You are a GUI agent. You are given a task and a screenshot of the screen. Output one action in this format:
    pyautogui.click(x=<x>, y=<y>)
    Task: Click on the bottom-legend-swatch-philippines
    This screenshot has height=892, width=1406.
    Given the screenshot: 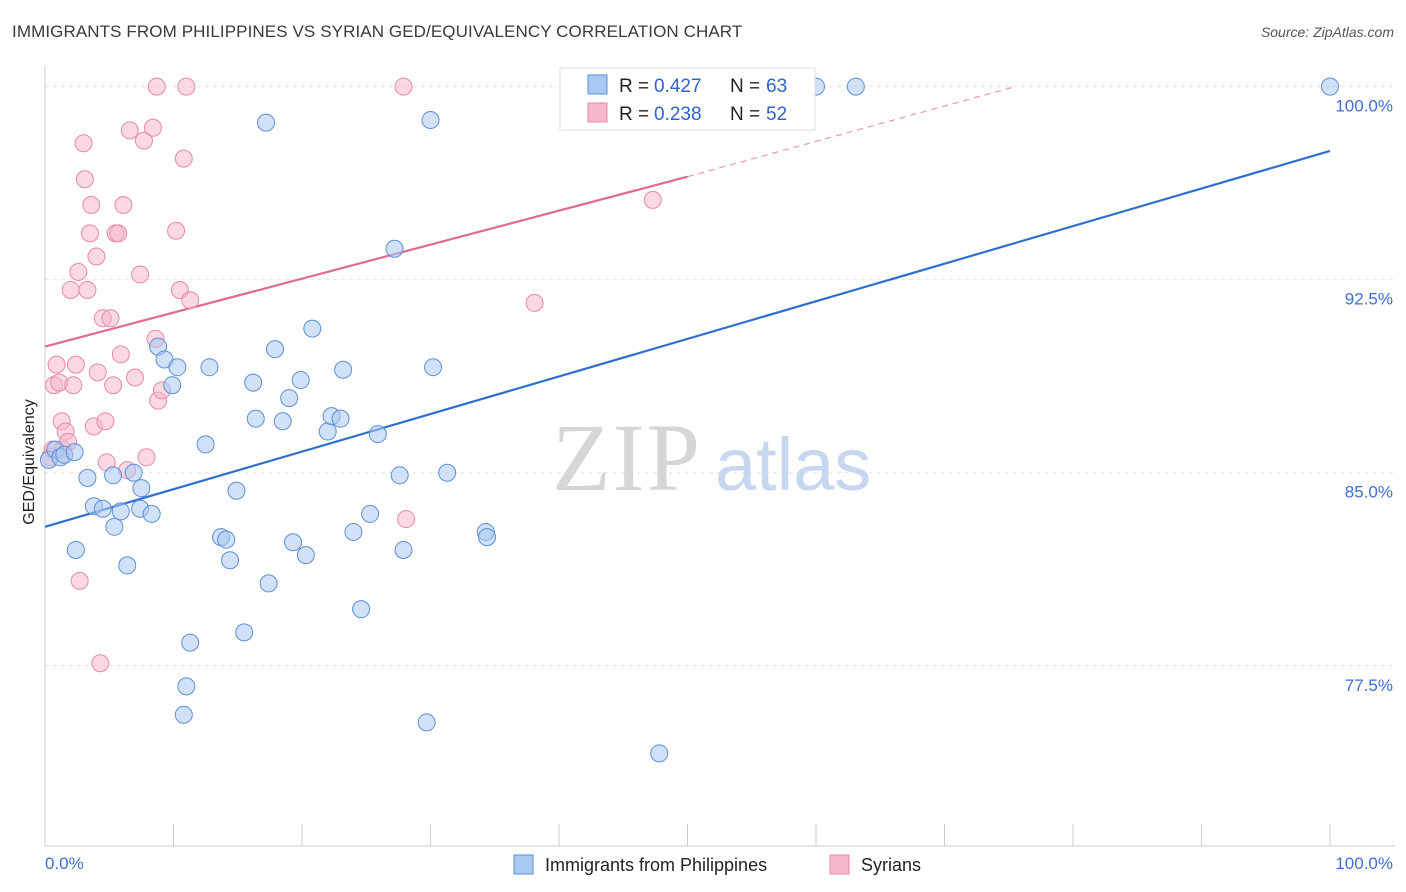 What is the action you would take?
    pyautogui.click(x=523, y=864)
    